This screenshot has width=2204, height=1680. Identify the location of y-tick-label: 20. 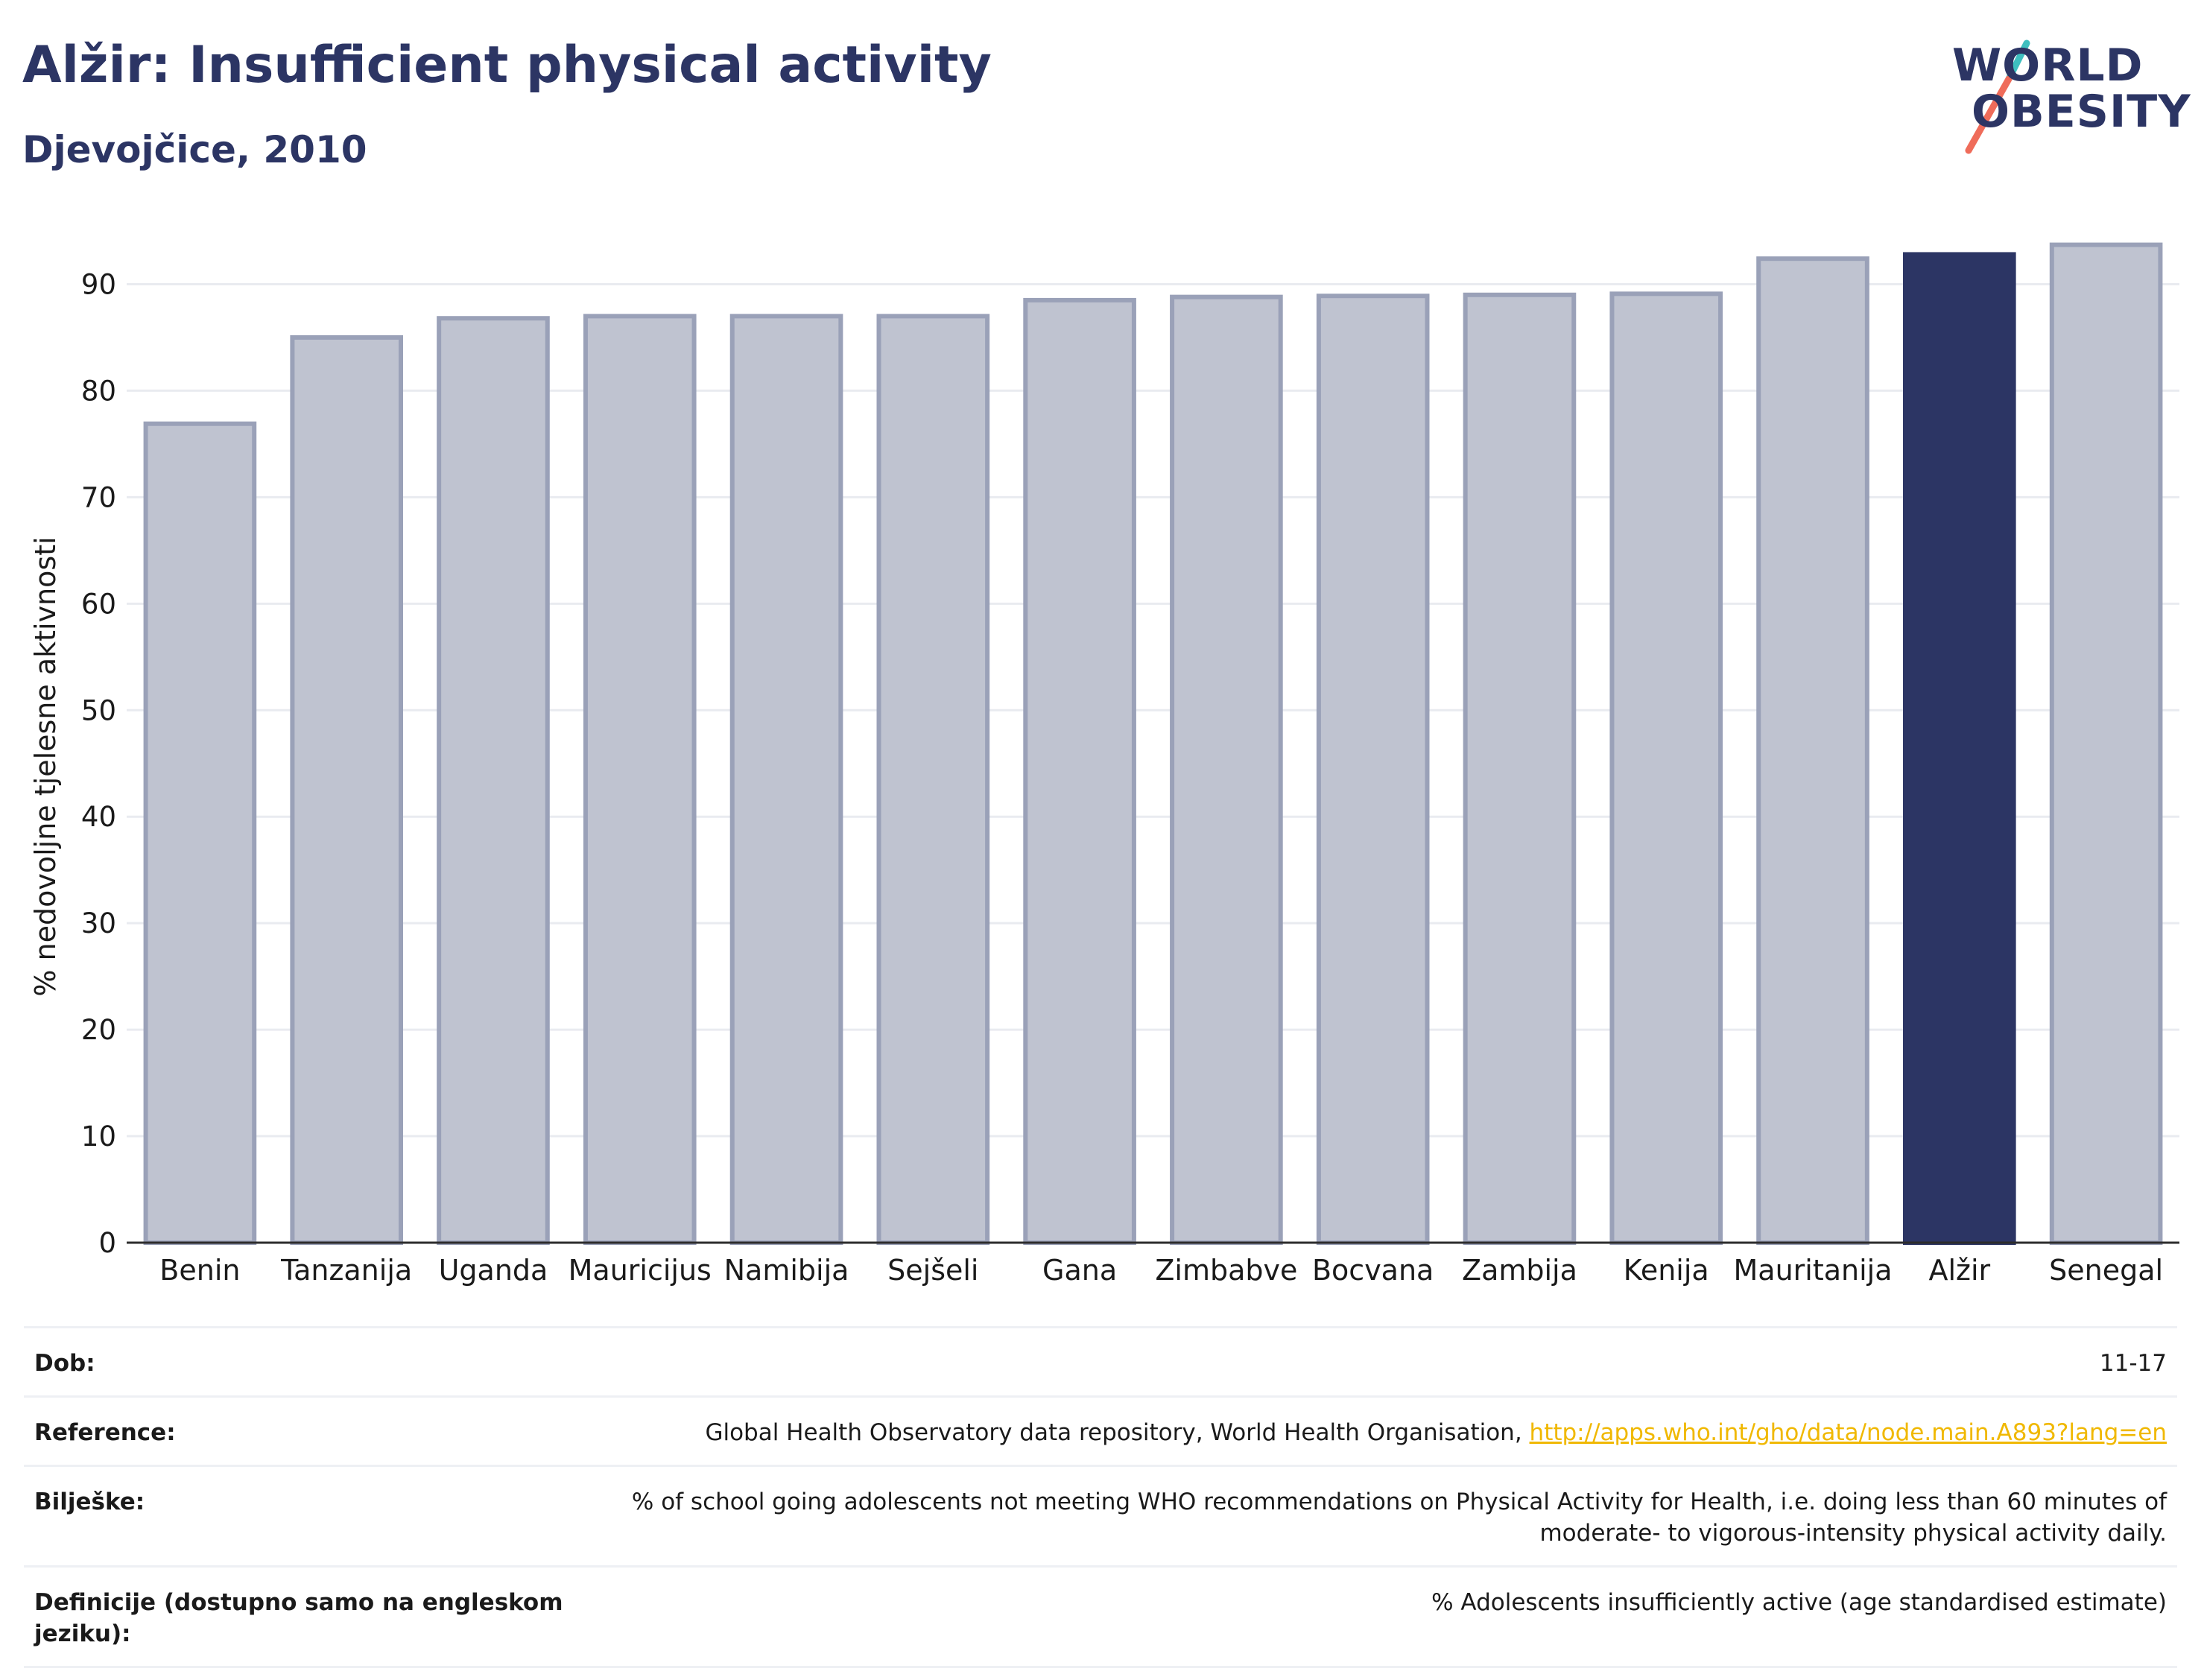
(98, 1030).